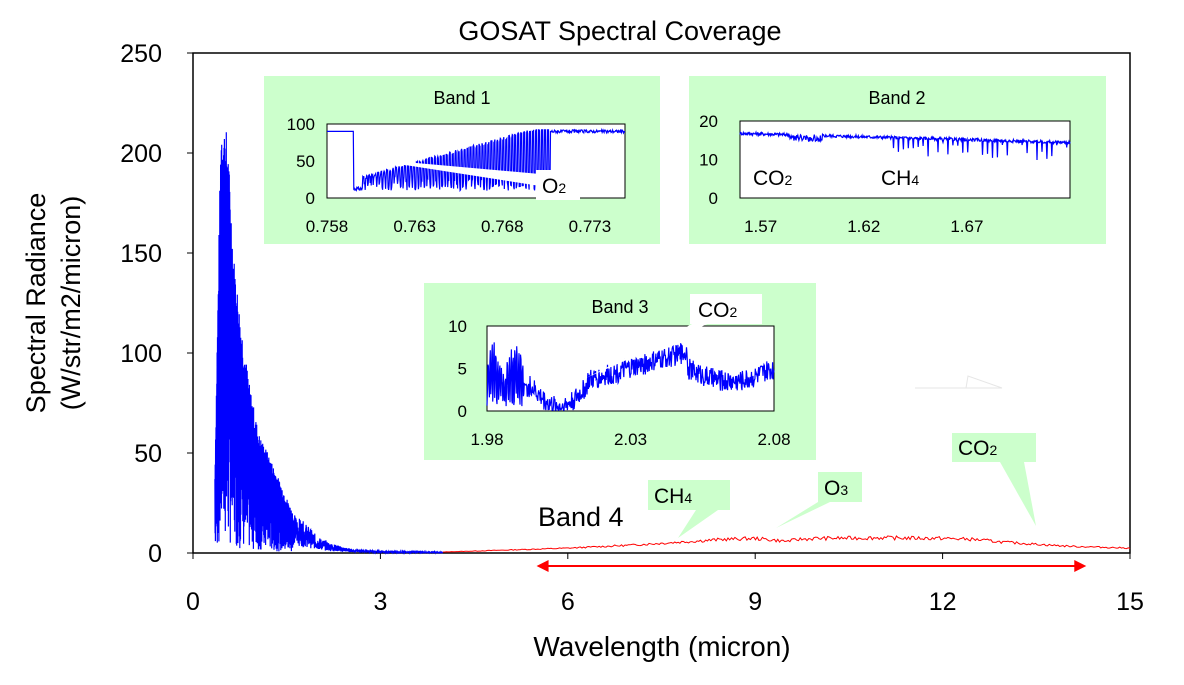  I want to click on inset-x-tick-label: 1.67, so click(966, 226).